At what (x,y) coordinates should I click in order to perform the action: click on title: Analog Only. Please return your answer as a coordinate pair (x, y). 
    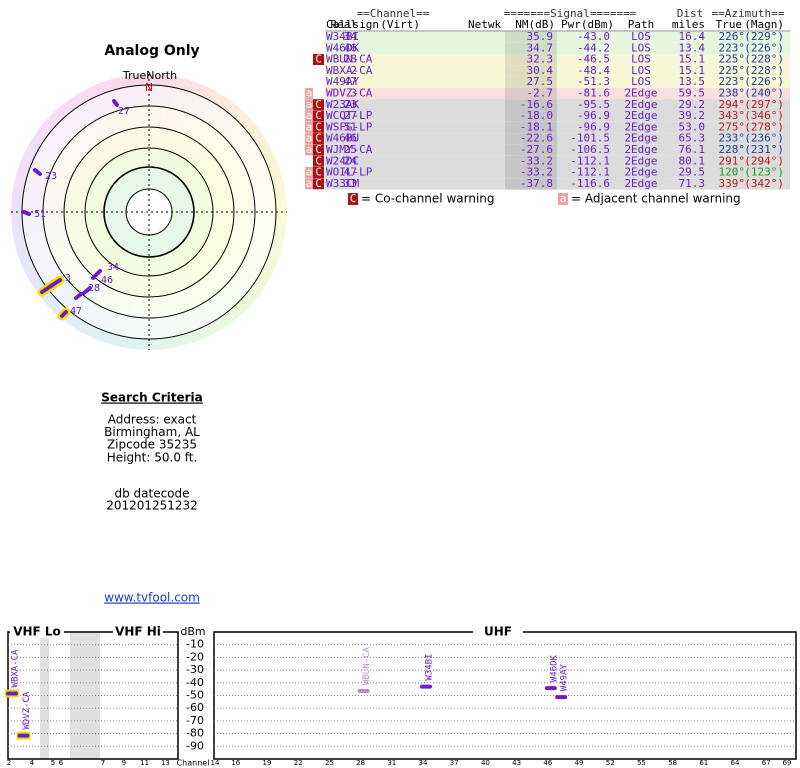
    Looking at the image, I should click on (151, 51).